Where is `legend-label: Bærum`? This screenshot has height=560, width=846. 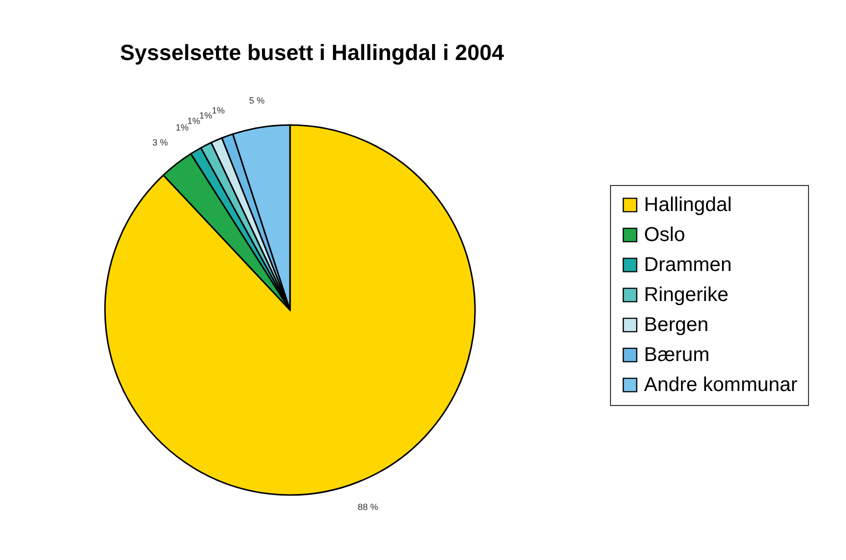 legend-label: Bærum is located at coordinates (677, 355).